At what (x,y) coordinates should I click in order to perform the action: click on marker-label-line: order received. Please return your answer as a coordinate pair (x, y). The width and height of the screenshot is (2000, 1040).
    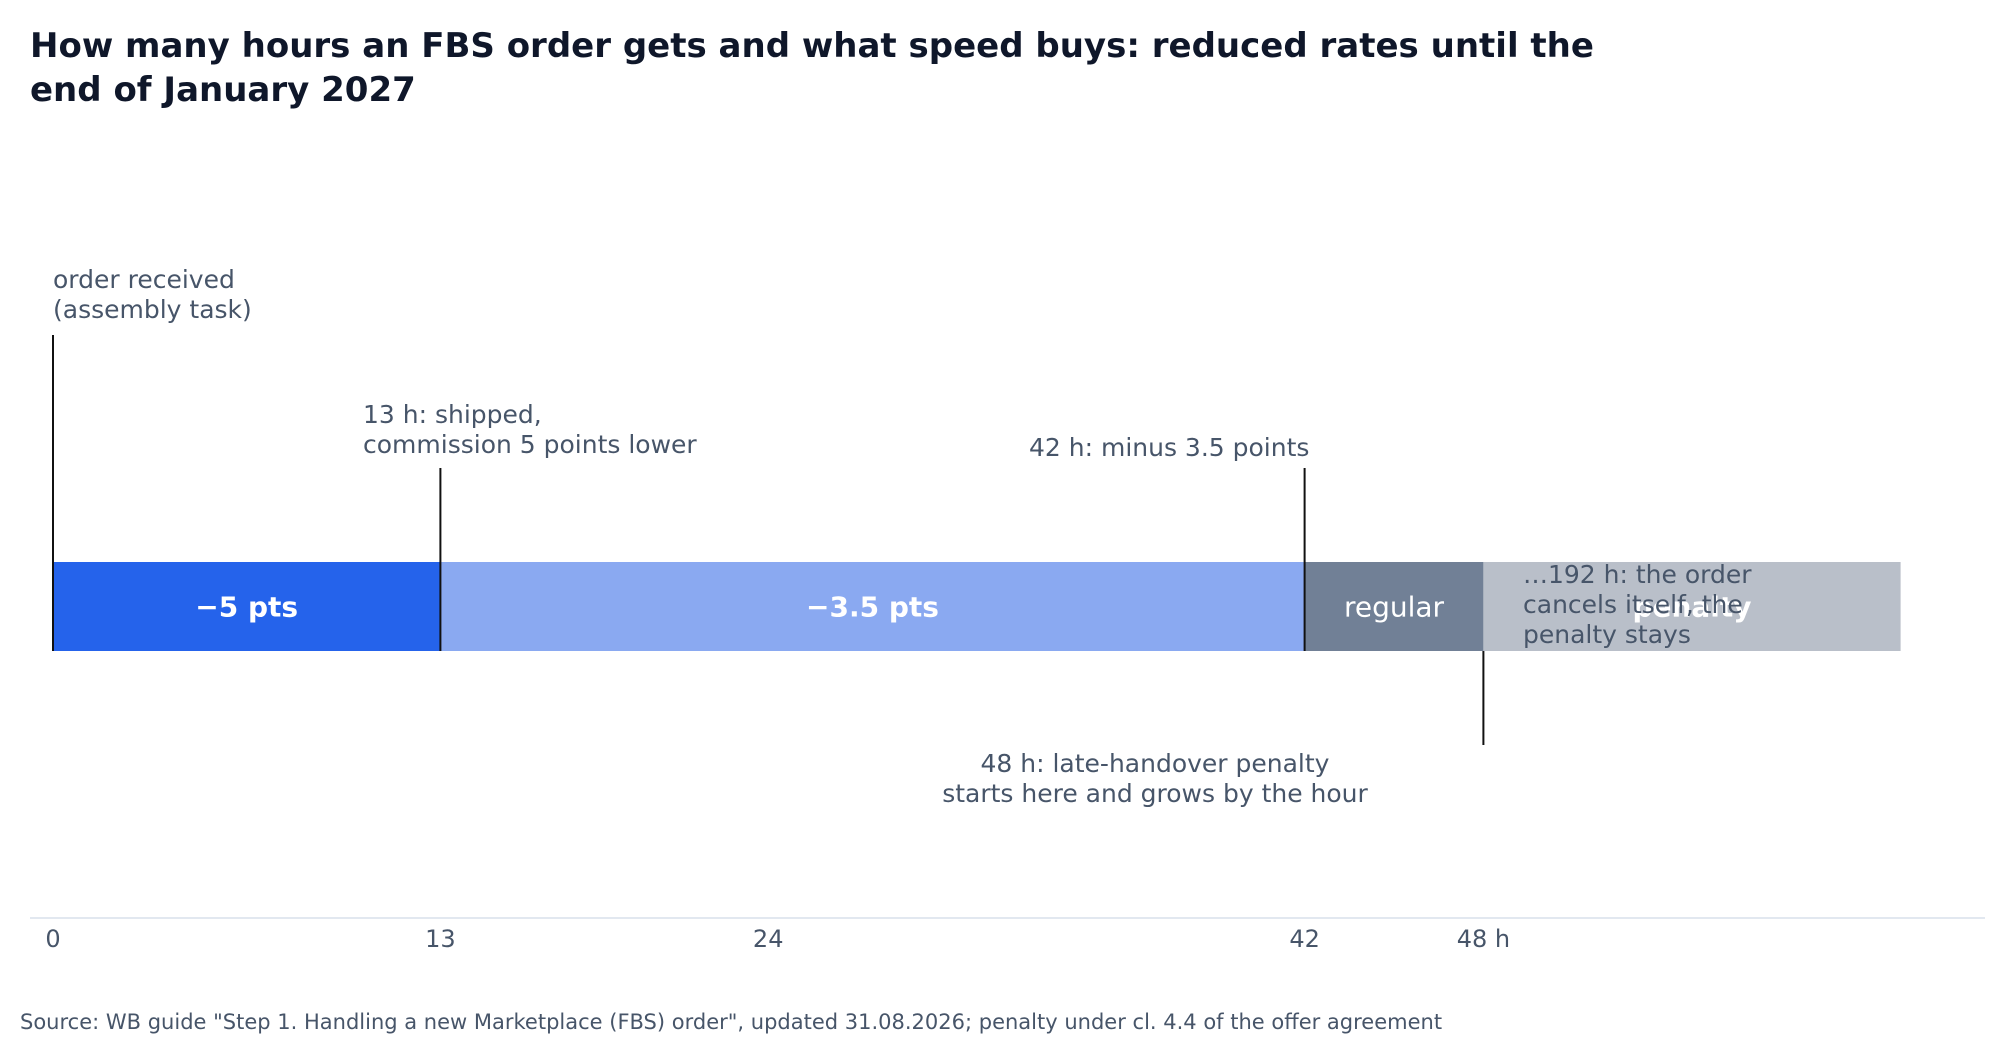
    Looking at the image, I should click on (144, 279).